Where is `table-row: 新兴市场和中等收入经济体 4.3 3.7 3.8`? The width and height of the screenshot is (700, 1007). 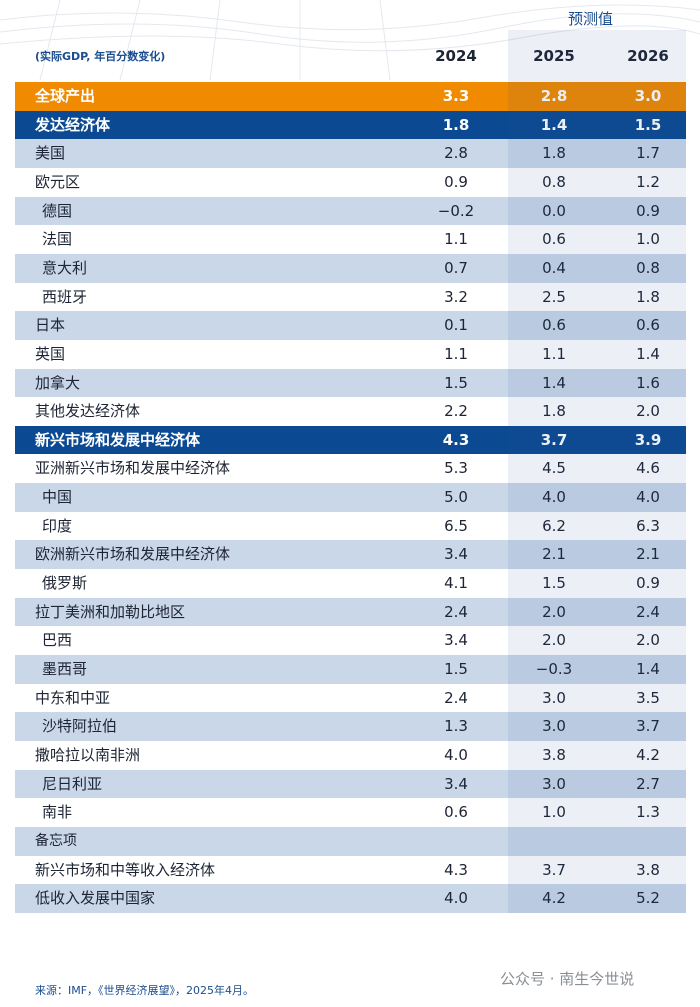 table-row: 新兴市场和中等收入经济体 4.3 3.7 3.8 is located at coordinates (350, 870).